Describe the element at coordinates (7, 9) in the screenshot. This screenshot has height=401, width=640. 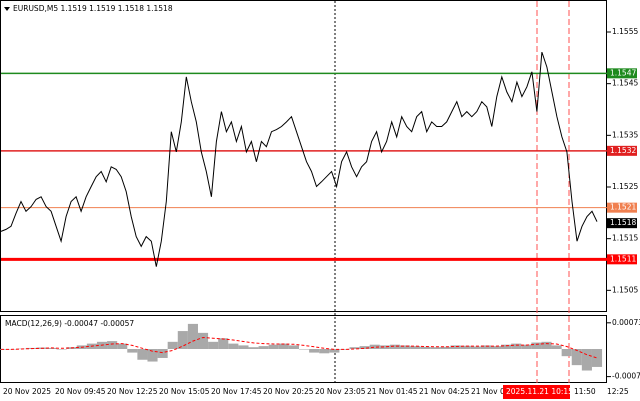
I see `menu-arrow` at that location.